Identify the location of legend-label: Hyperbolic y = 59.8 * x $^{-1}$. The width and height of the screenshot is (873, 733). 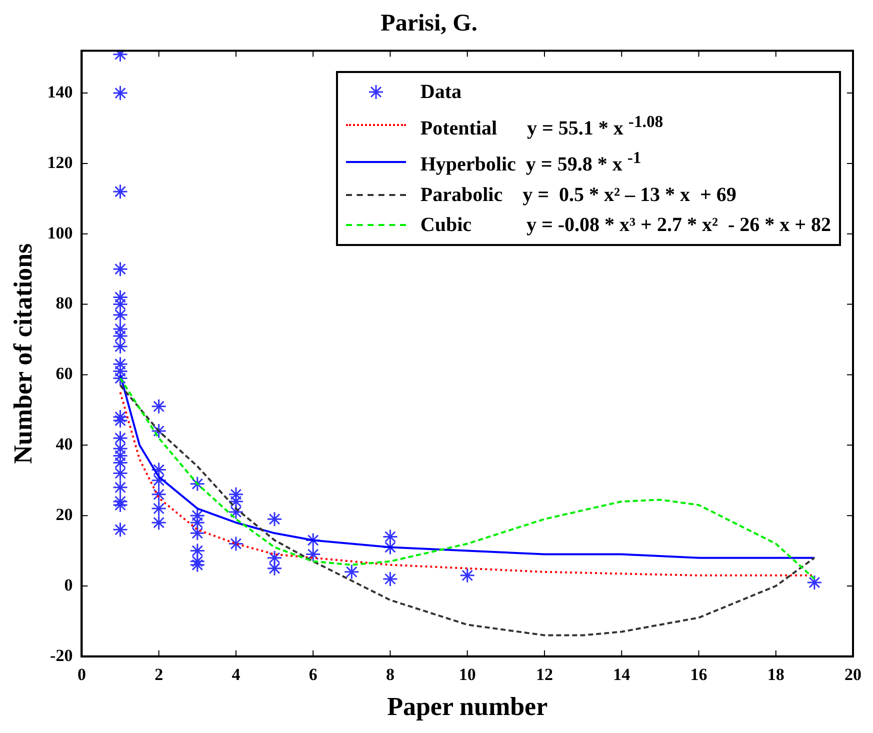
(531, 162).